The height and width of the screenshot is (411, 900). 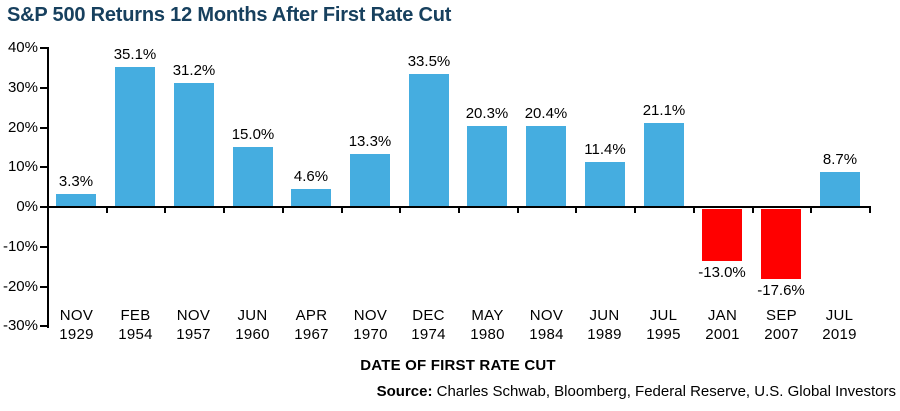 I want to click on x-axis-category-label: MAY 1980, so click(x=487, y=325).